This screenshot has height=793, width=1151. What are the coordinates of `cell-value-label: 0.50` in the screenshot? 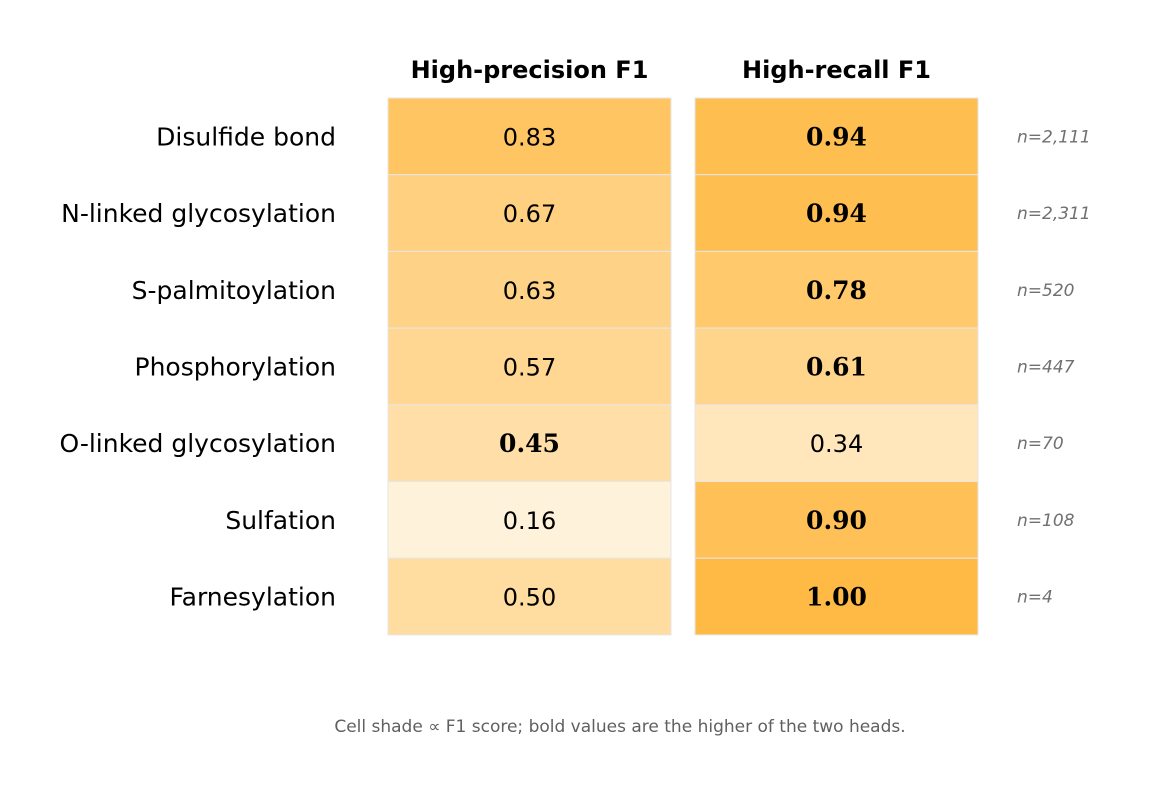 It's located at (529, 598).